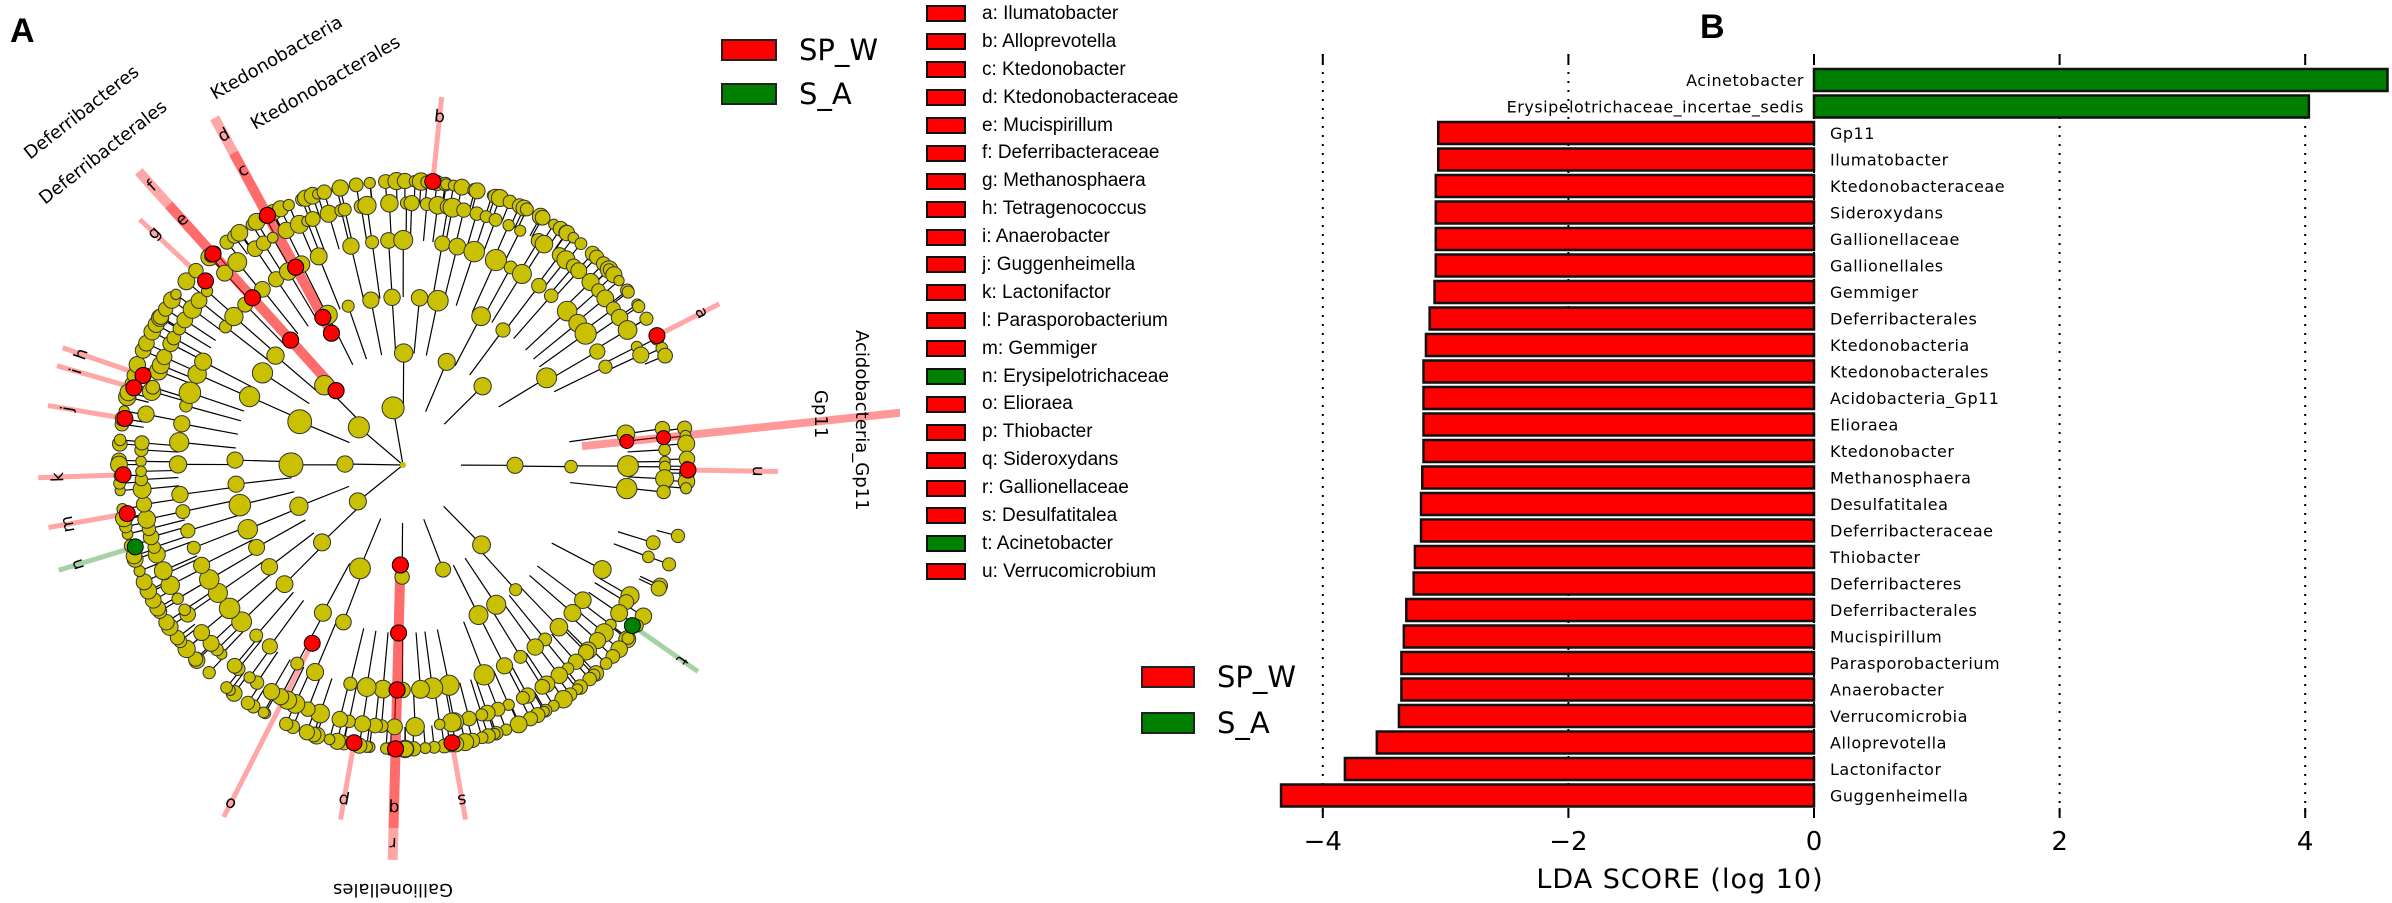 This screenshot has height=903, width=2392. I want to click on clade-letter-label: a, so click(701, 313).